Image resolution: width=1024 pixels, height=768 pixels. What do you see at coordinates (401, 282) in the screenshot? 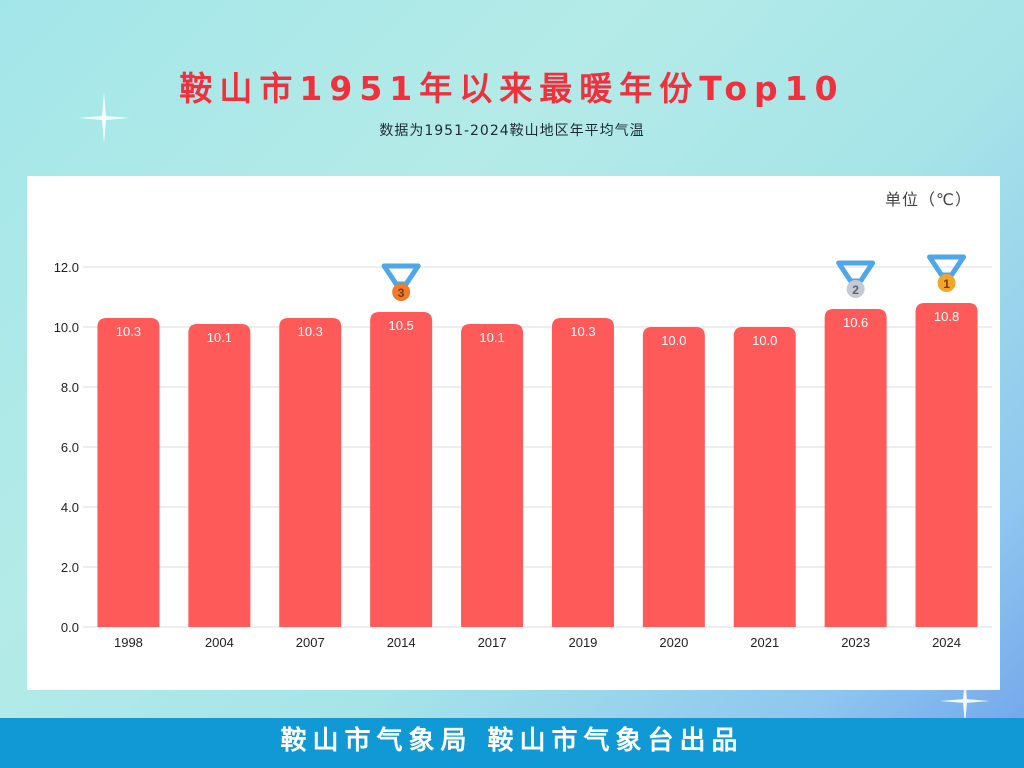
I see `bronze-medal-icon: 3` at bounding box center [401, 282].